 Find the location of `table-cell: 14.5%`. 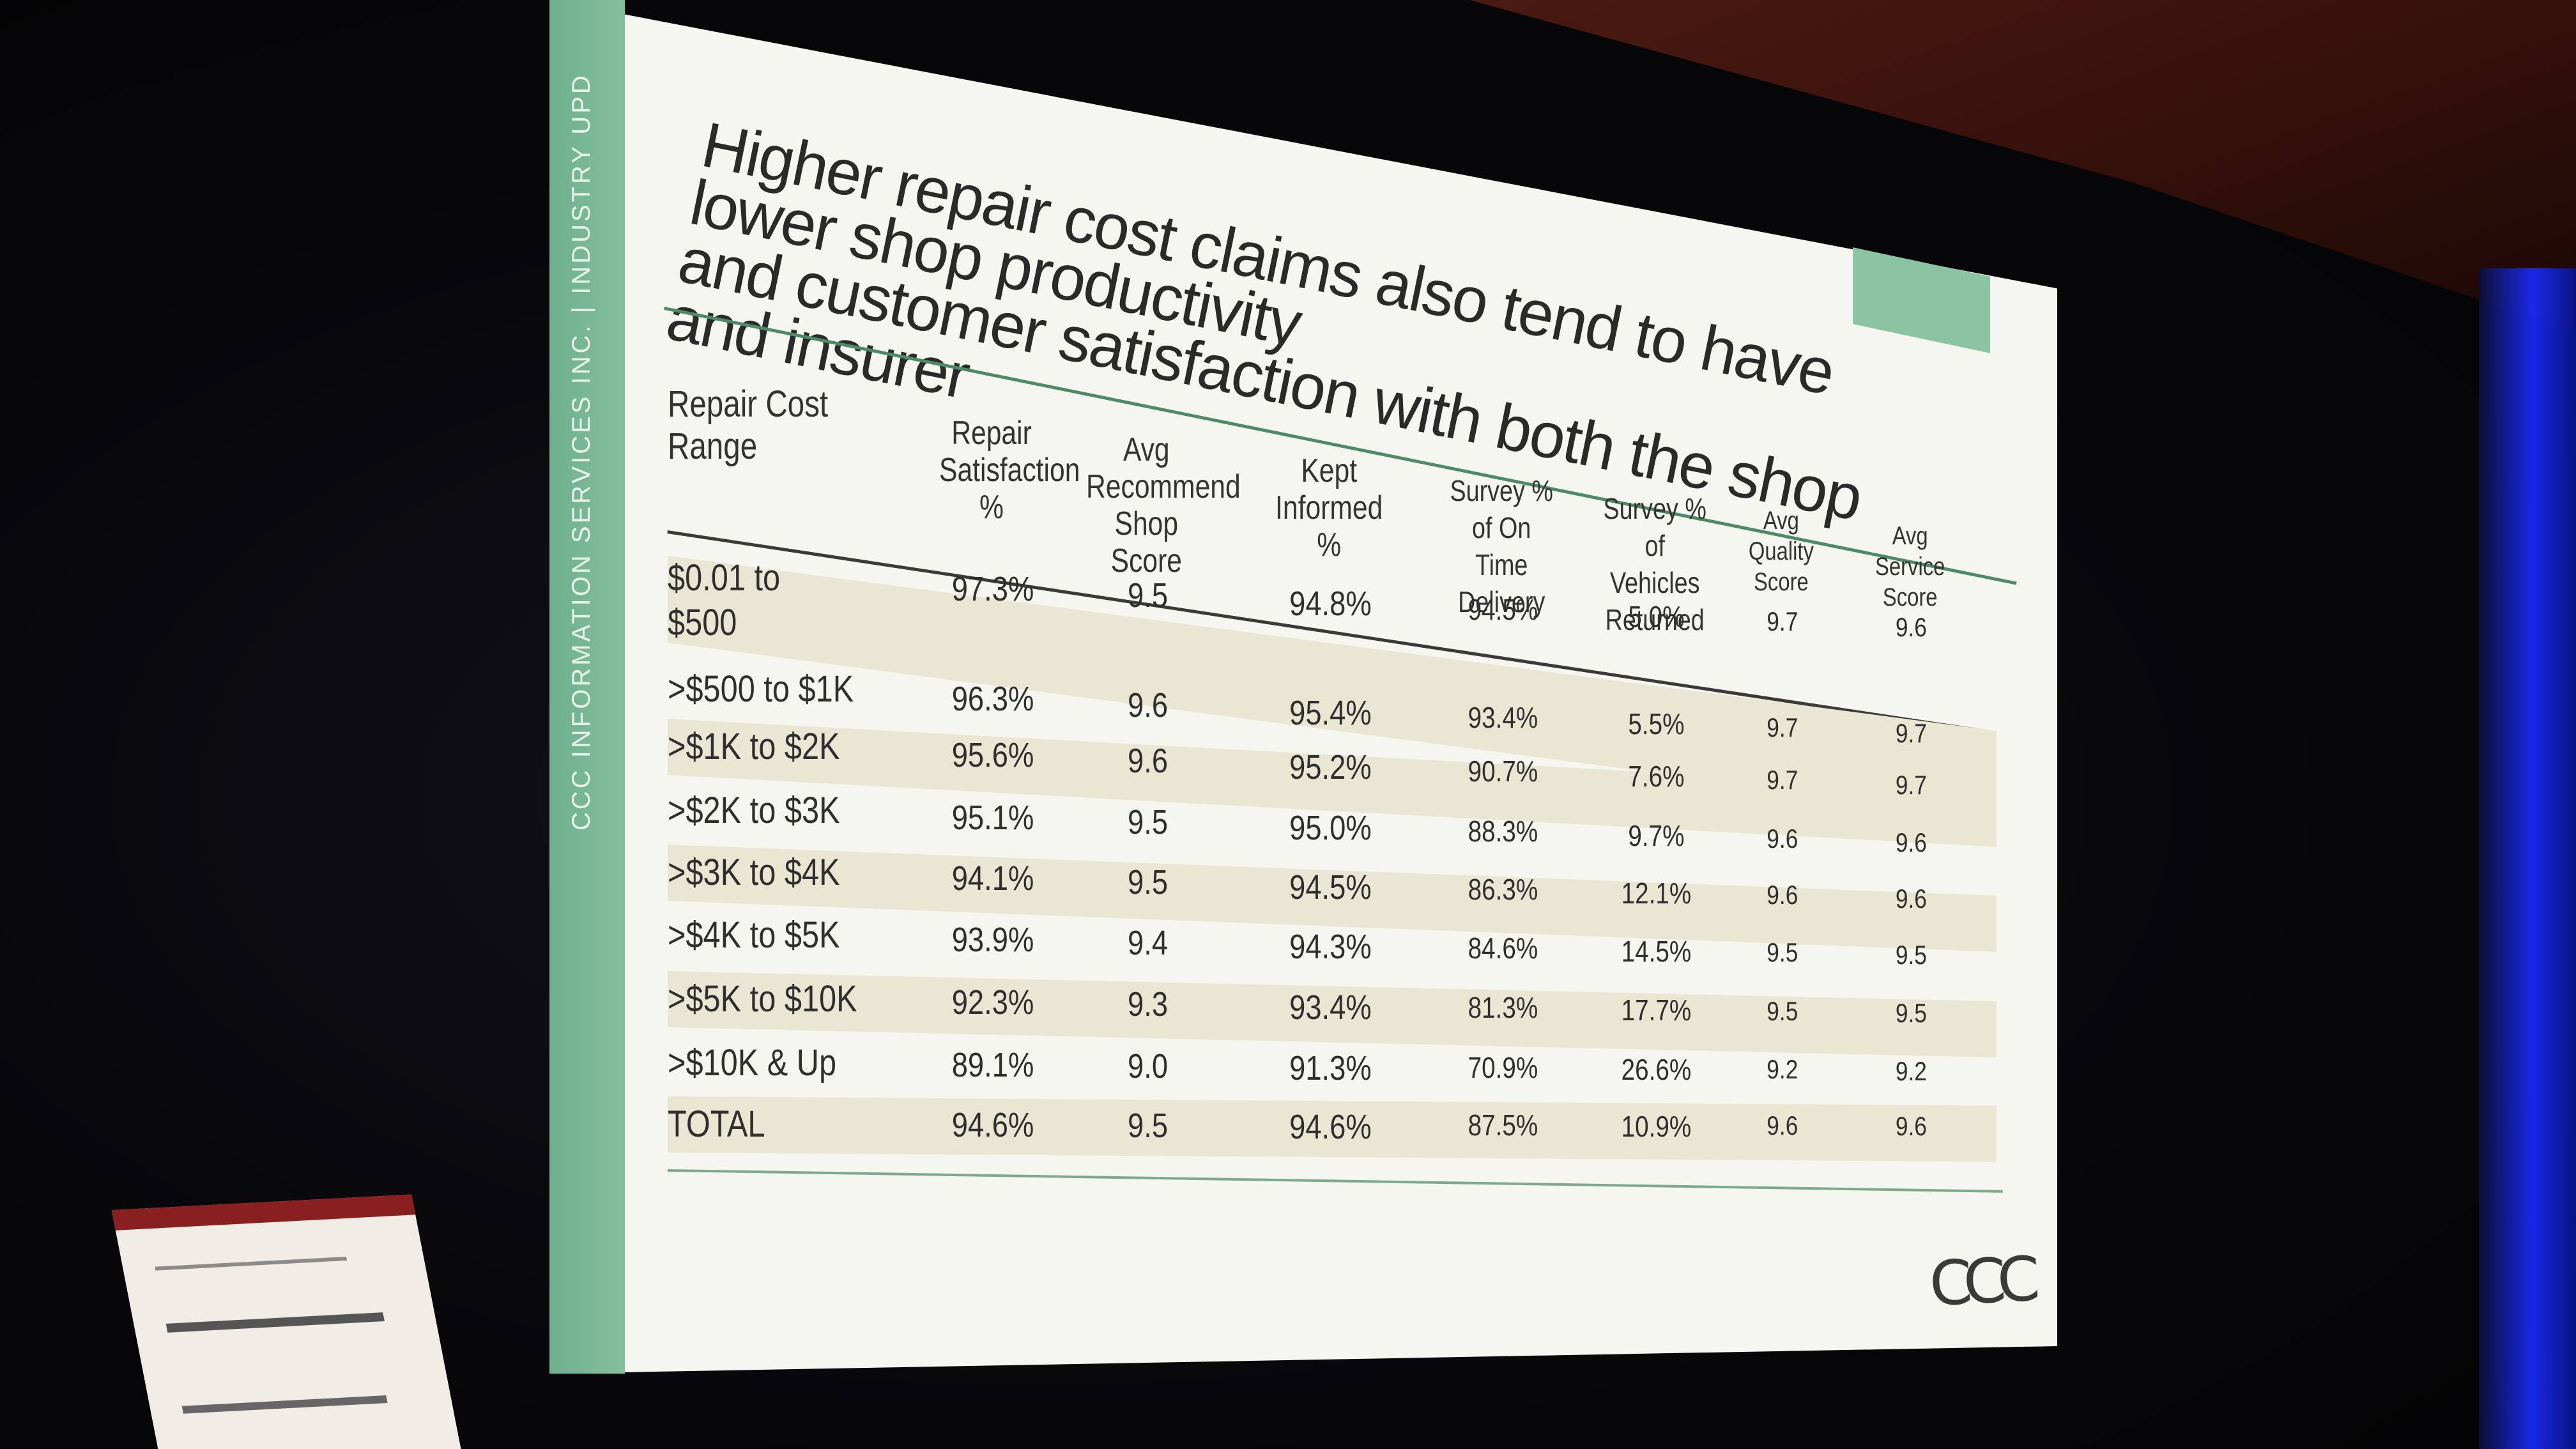

table-cell: 14.5% is located at coordinates (1656, 951).